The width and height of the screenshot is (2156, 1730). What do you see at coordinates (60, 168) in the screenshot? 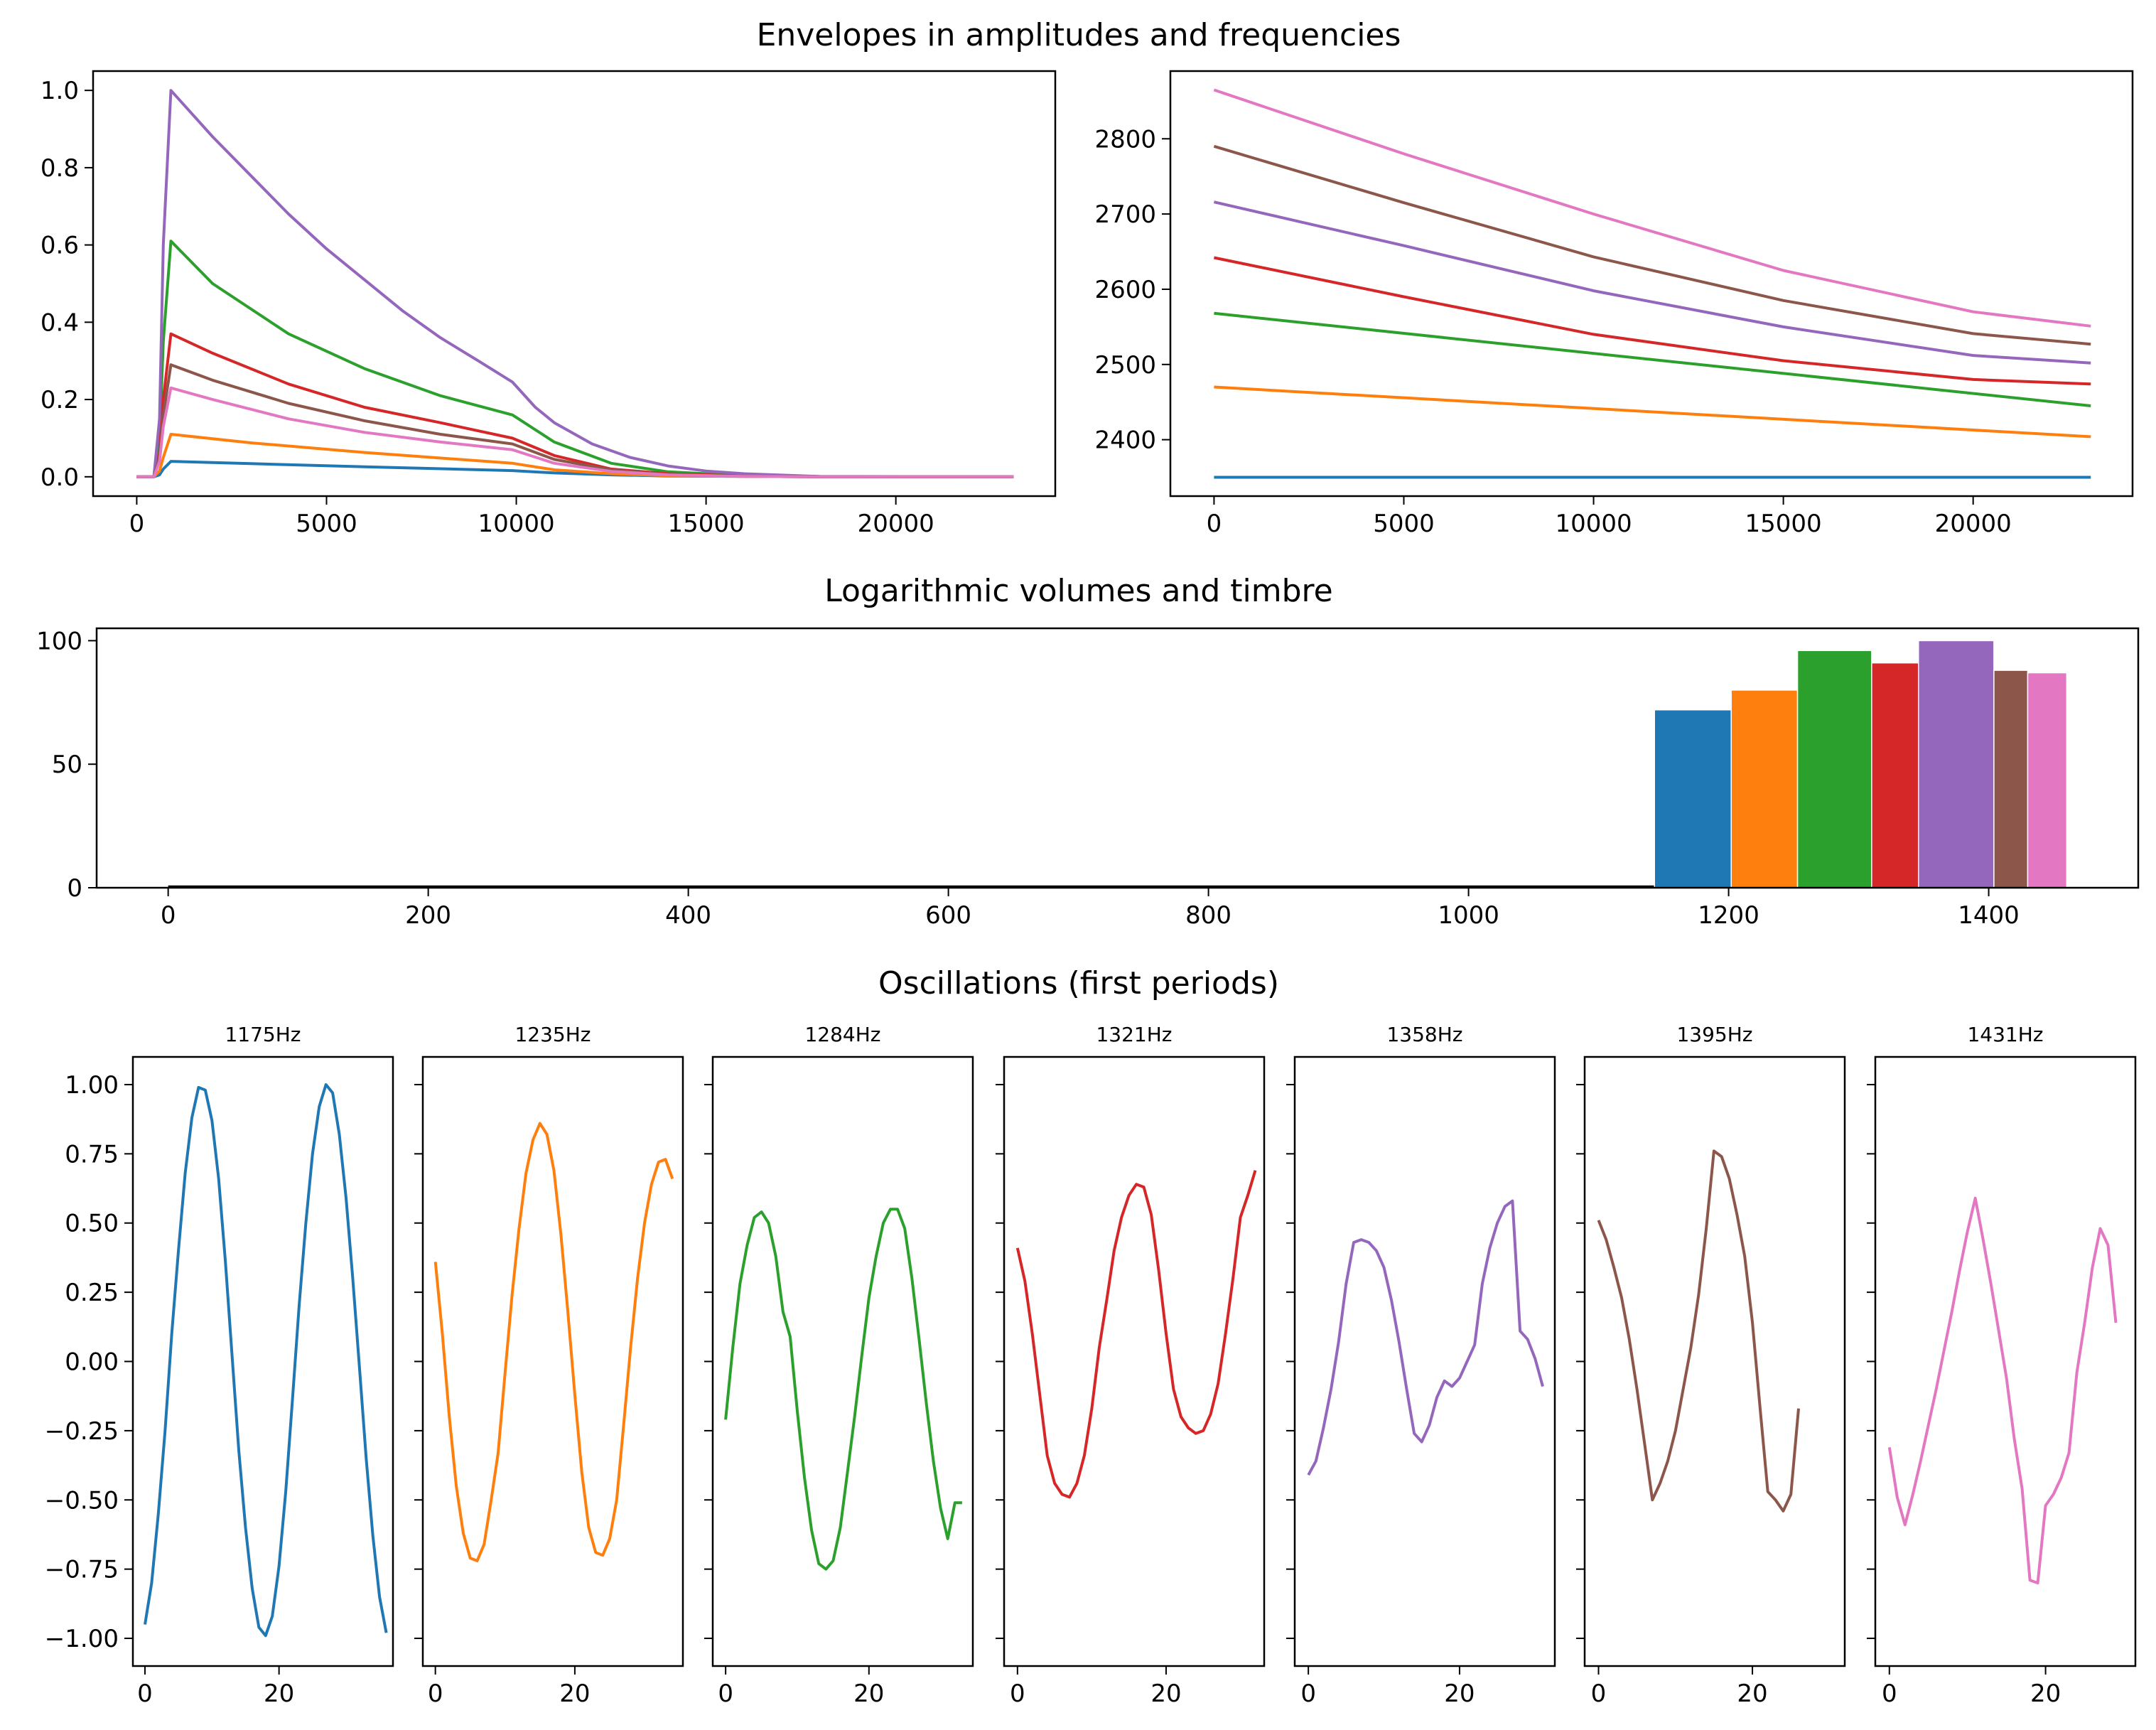
I see `amplitude-envelopes-y-tick-label: 0.8` at bounding box center [60, 168].